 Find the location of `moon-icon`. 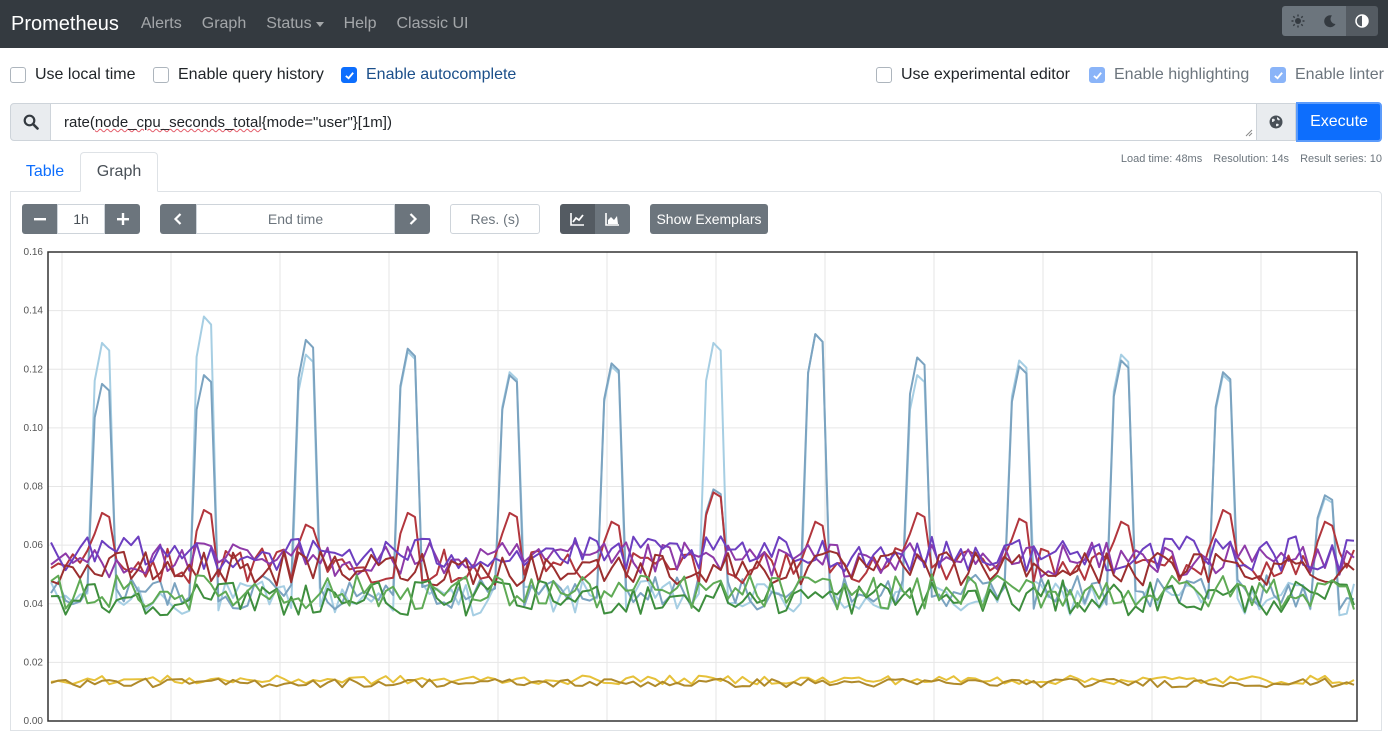

moon-icon is located at coordinates (1330, 21).